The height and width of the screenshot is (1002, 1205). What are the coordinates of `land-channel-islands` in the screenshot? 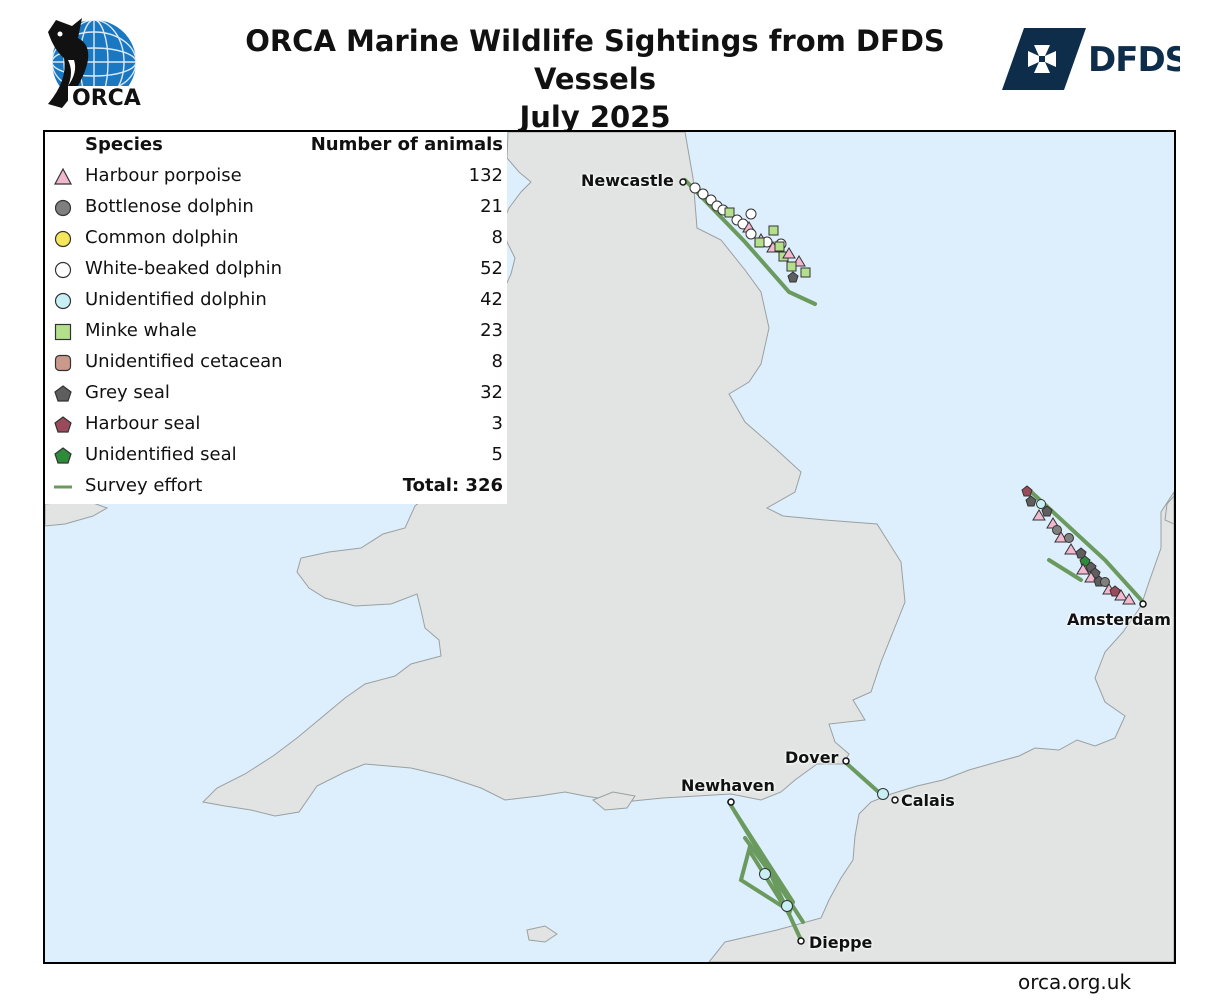 It's located at (542, 934).